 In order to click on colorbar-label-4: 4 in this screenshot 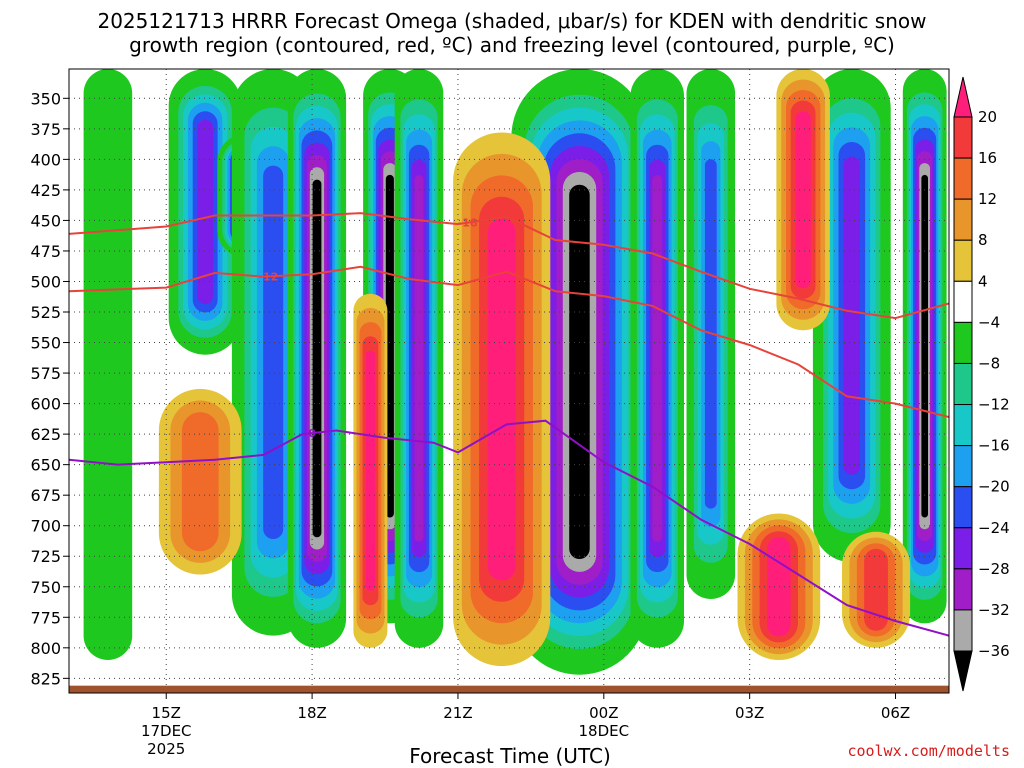, I will do `click(983, 281)`.